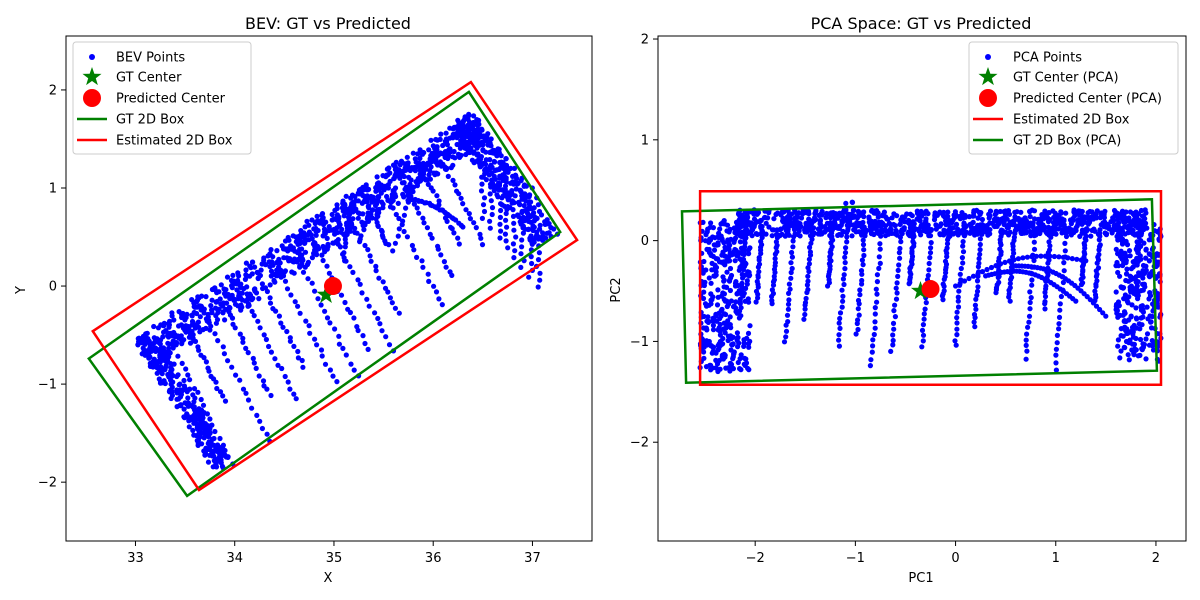  I want to click on bev-ytick-label: 2, so click(53, 90).